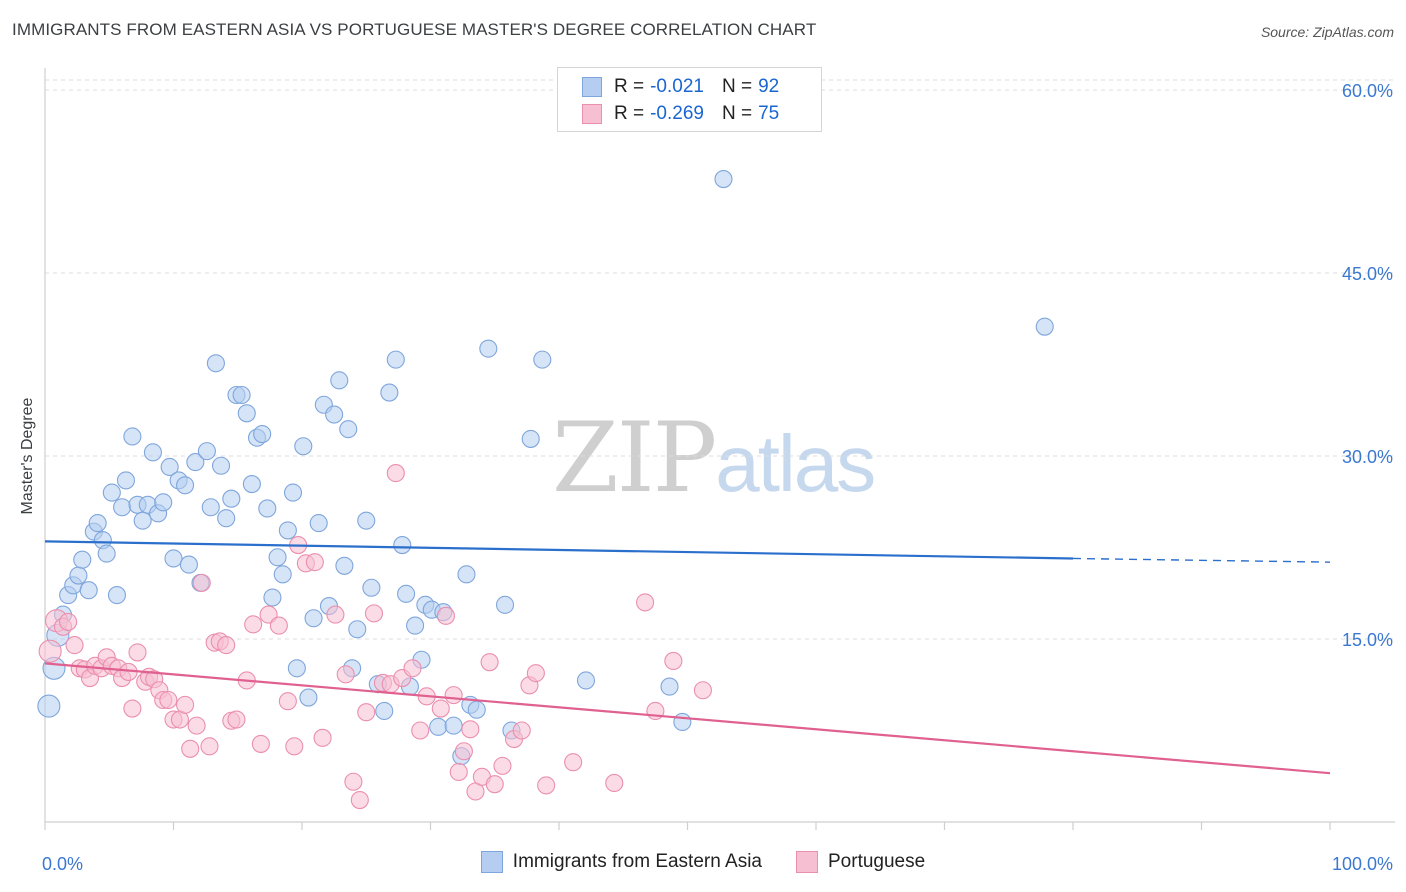 Image resolution: width=1406 pixels, height=892 pixels. What do you see at coordinates (769, 86) in the screenshot?
I see `legend-n-value: 92` at bounding box center [769, 86].